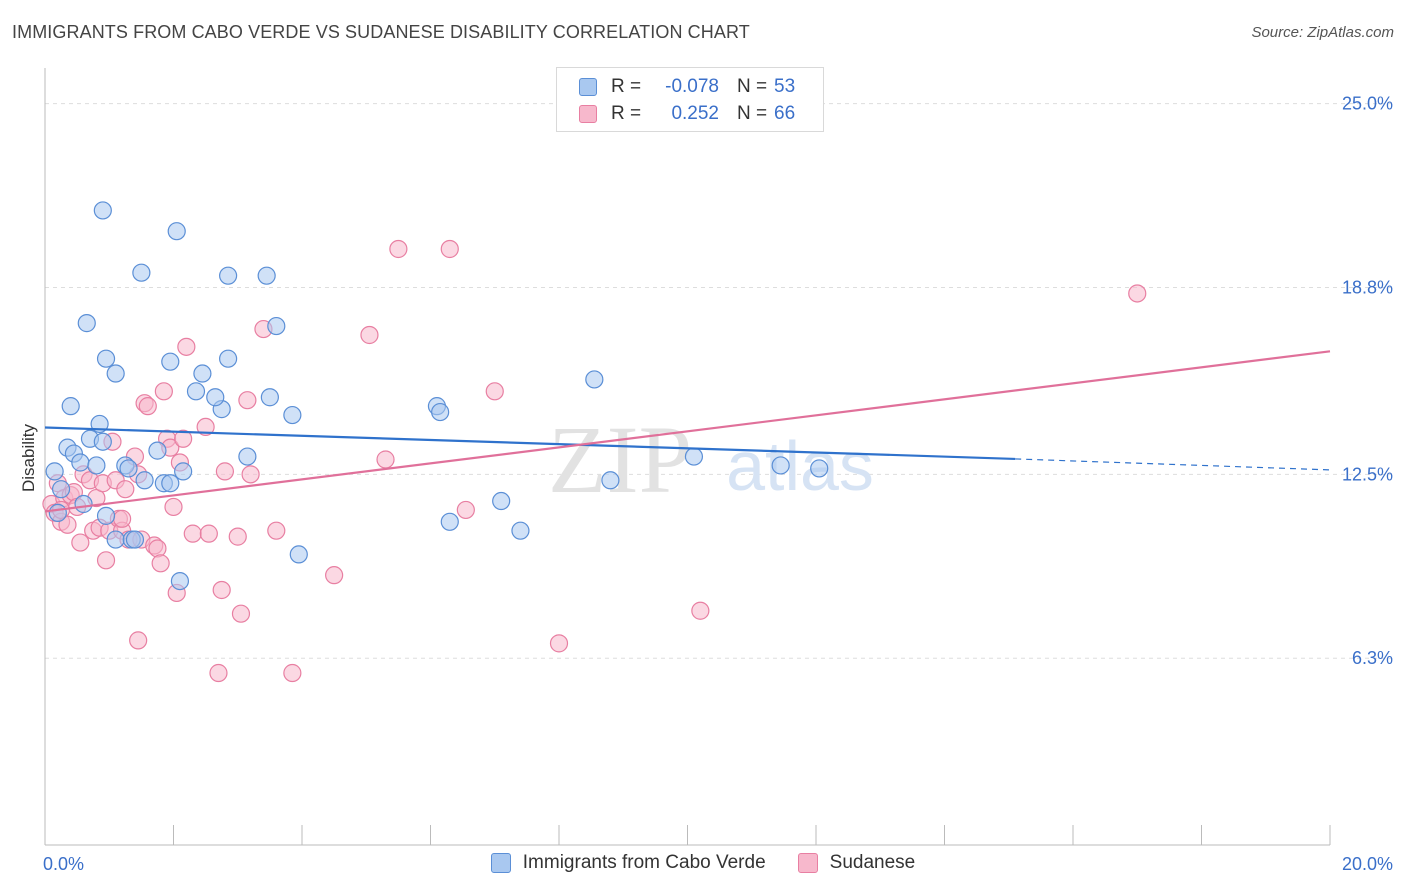 This screenshot has width=1406, height=892. What do you see at coordinates (644, 862) in the screenshot?
I see `series-legend-label: Immigrants from Cabo Verde` at bounding box center [644, 862].